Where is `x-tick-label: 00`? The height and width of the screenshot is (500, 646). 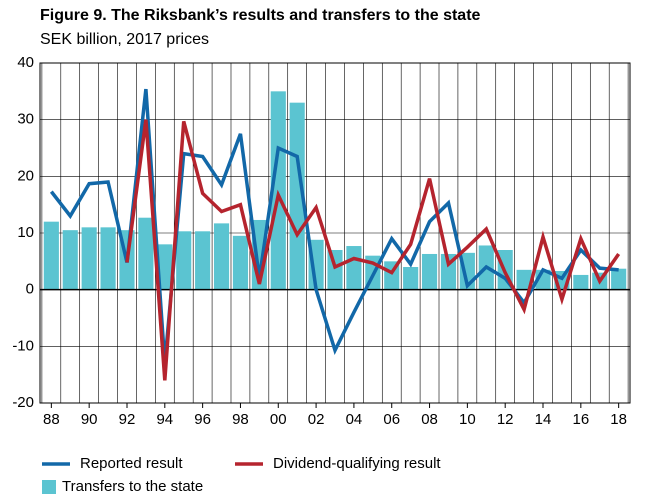
x-tick-label: 00 is located at coordinates (278, 419).